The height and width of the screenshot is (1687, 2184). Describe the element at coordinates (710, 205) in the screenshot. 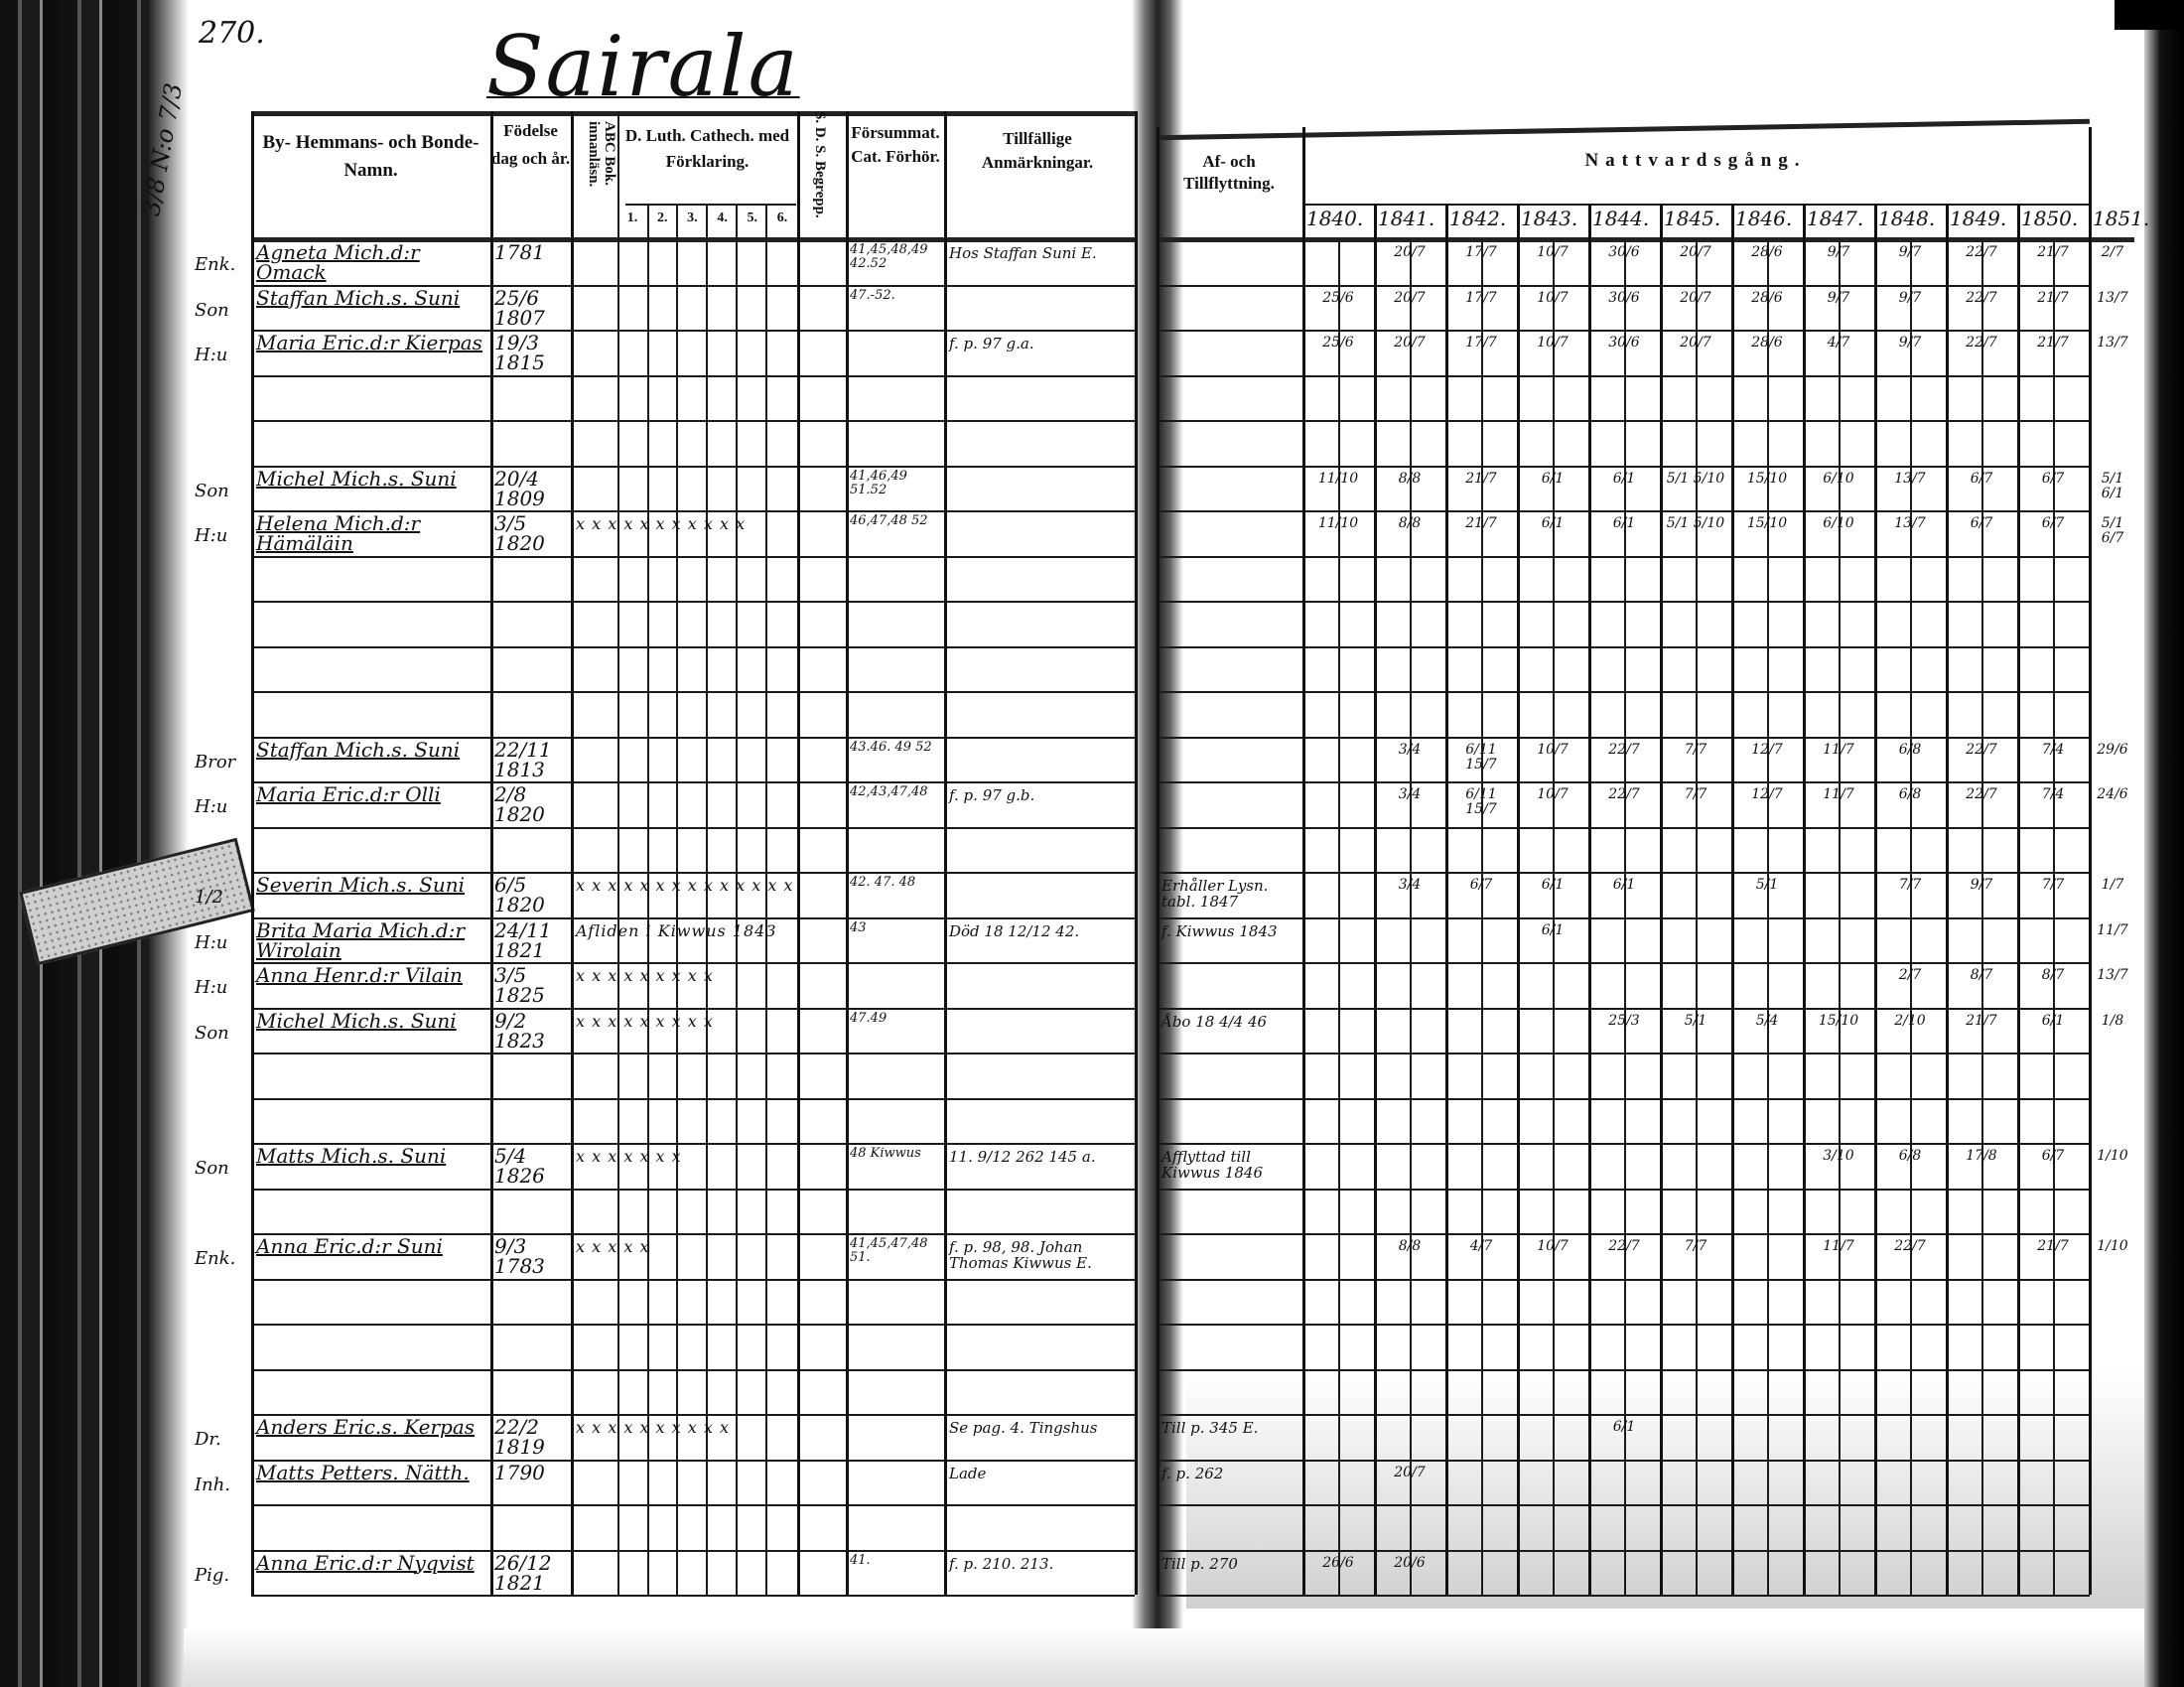

I see `catechism-subheader-rule` at that location.